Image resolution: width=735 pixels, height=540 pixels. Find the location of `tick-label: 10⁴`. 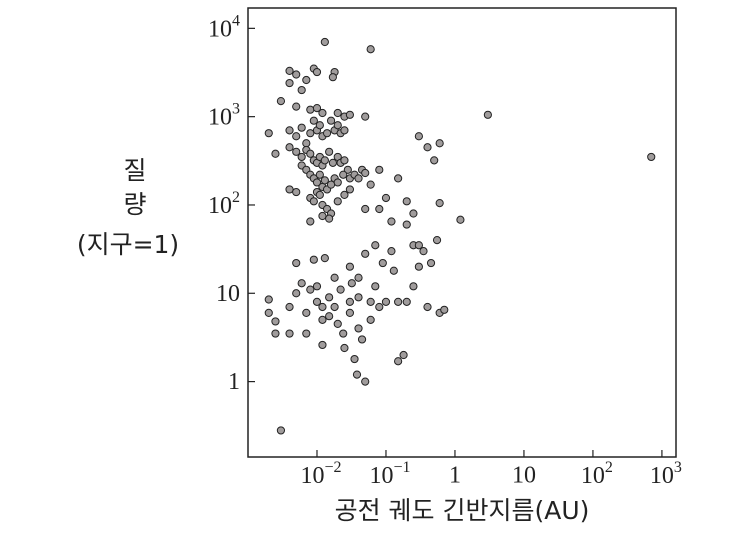

tick-label: 10⁴ is located at coordinates (224, 27).